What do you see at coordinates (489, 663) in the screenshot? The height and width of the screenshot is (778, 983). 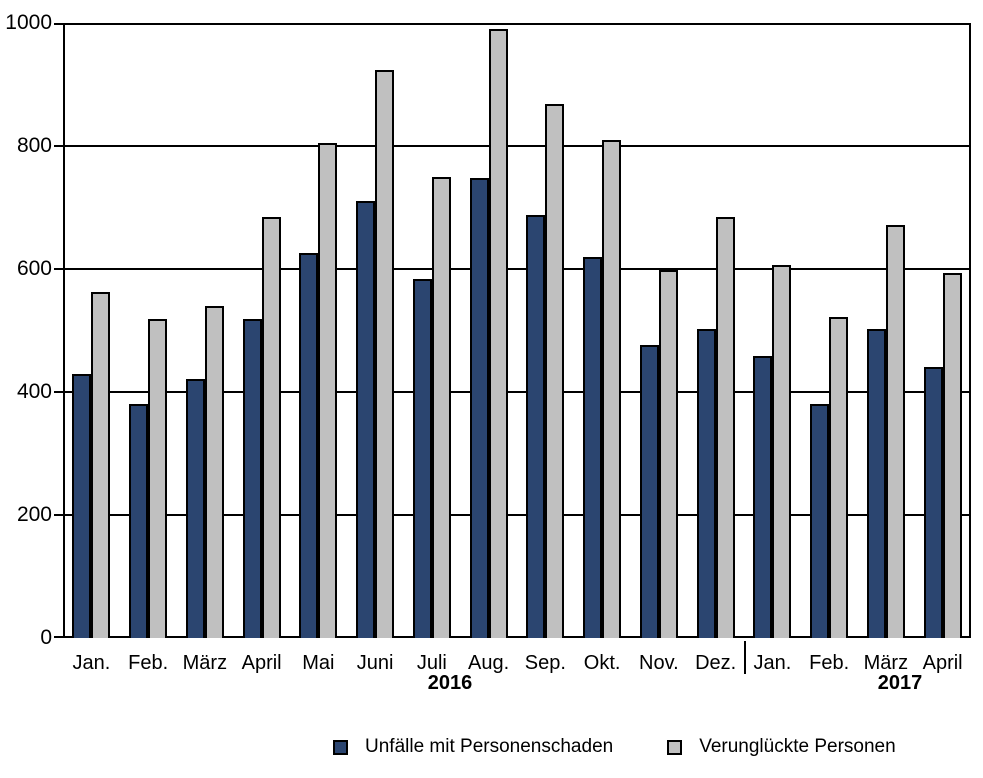 I see `x-axis-label-7: Aug.` at bounding box center [489, 663].